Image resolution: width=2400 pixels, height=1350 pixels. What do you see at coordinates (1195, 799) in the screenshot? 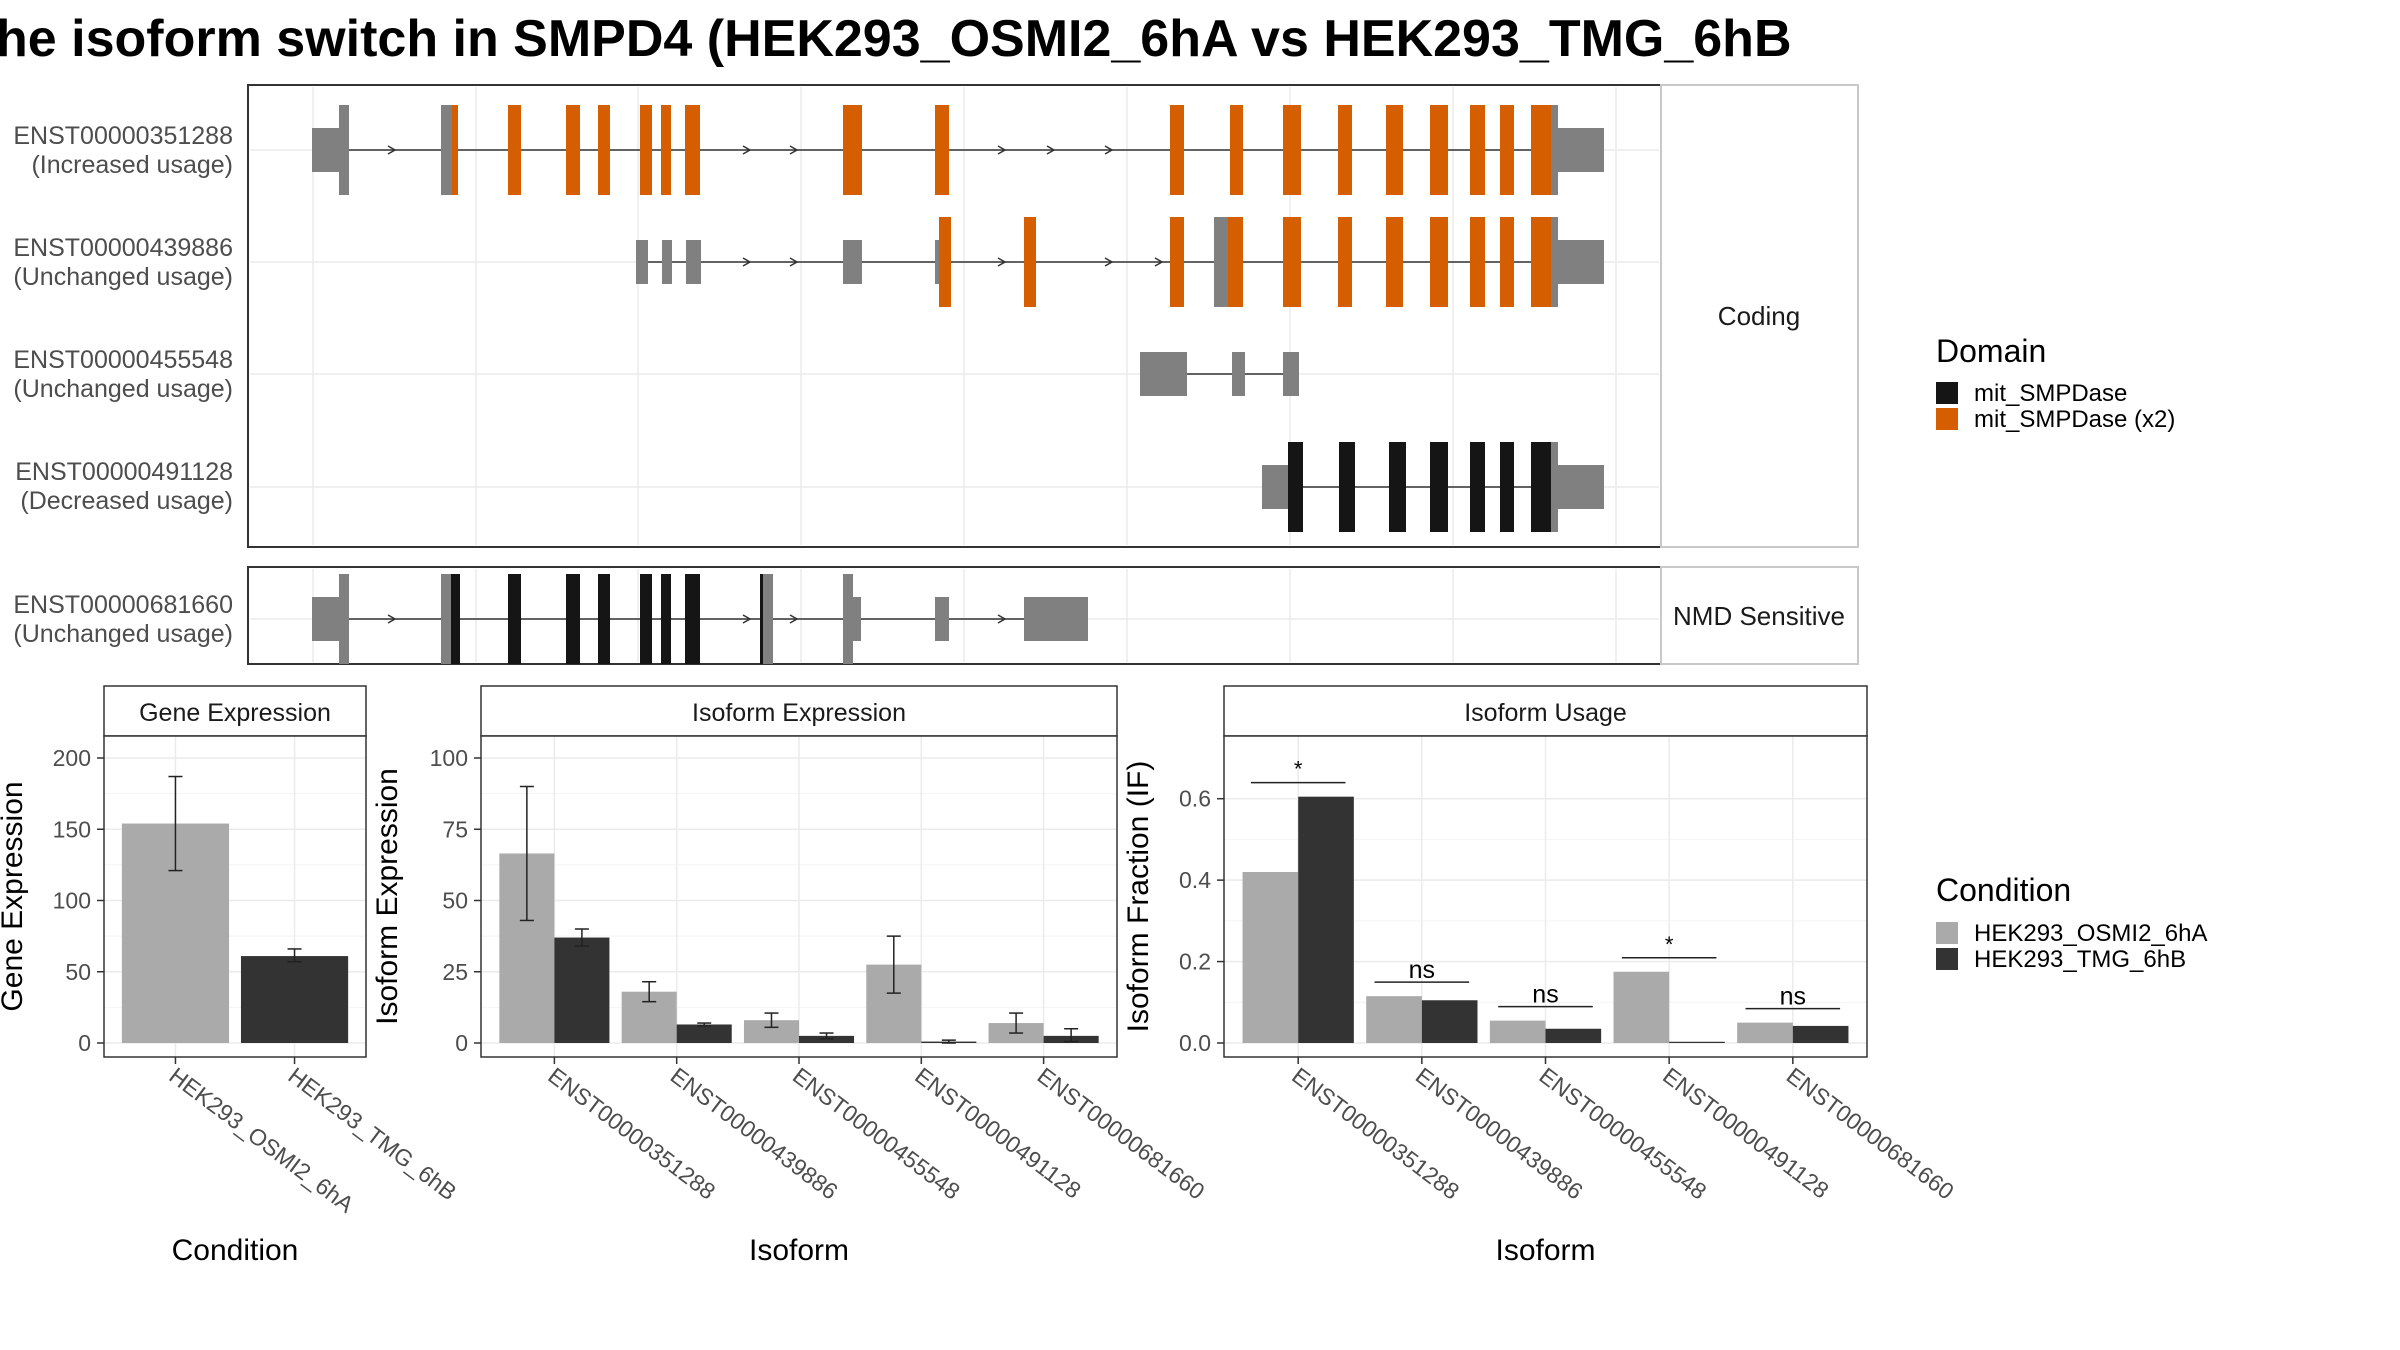
I see `y-tick-label: 0.6` at bounding box center [1195, 799].